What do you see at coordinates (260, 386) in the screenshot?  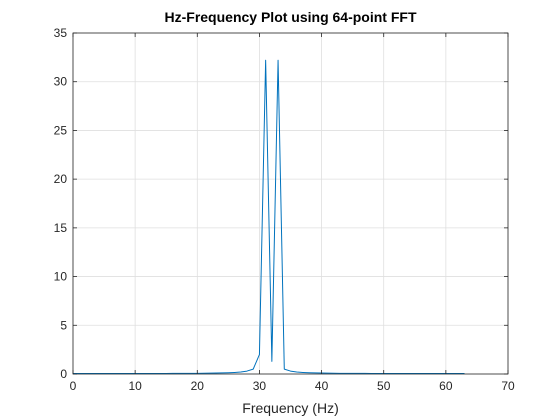 I see `x-tick-label: 30` at bounding box center [260, 386].